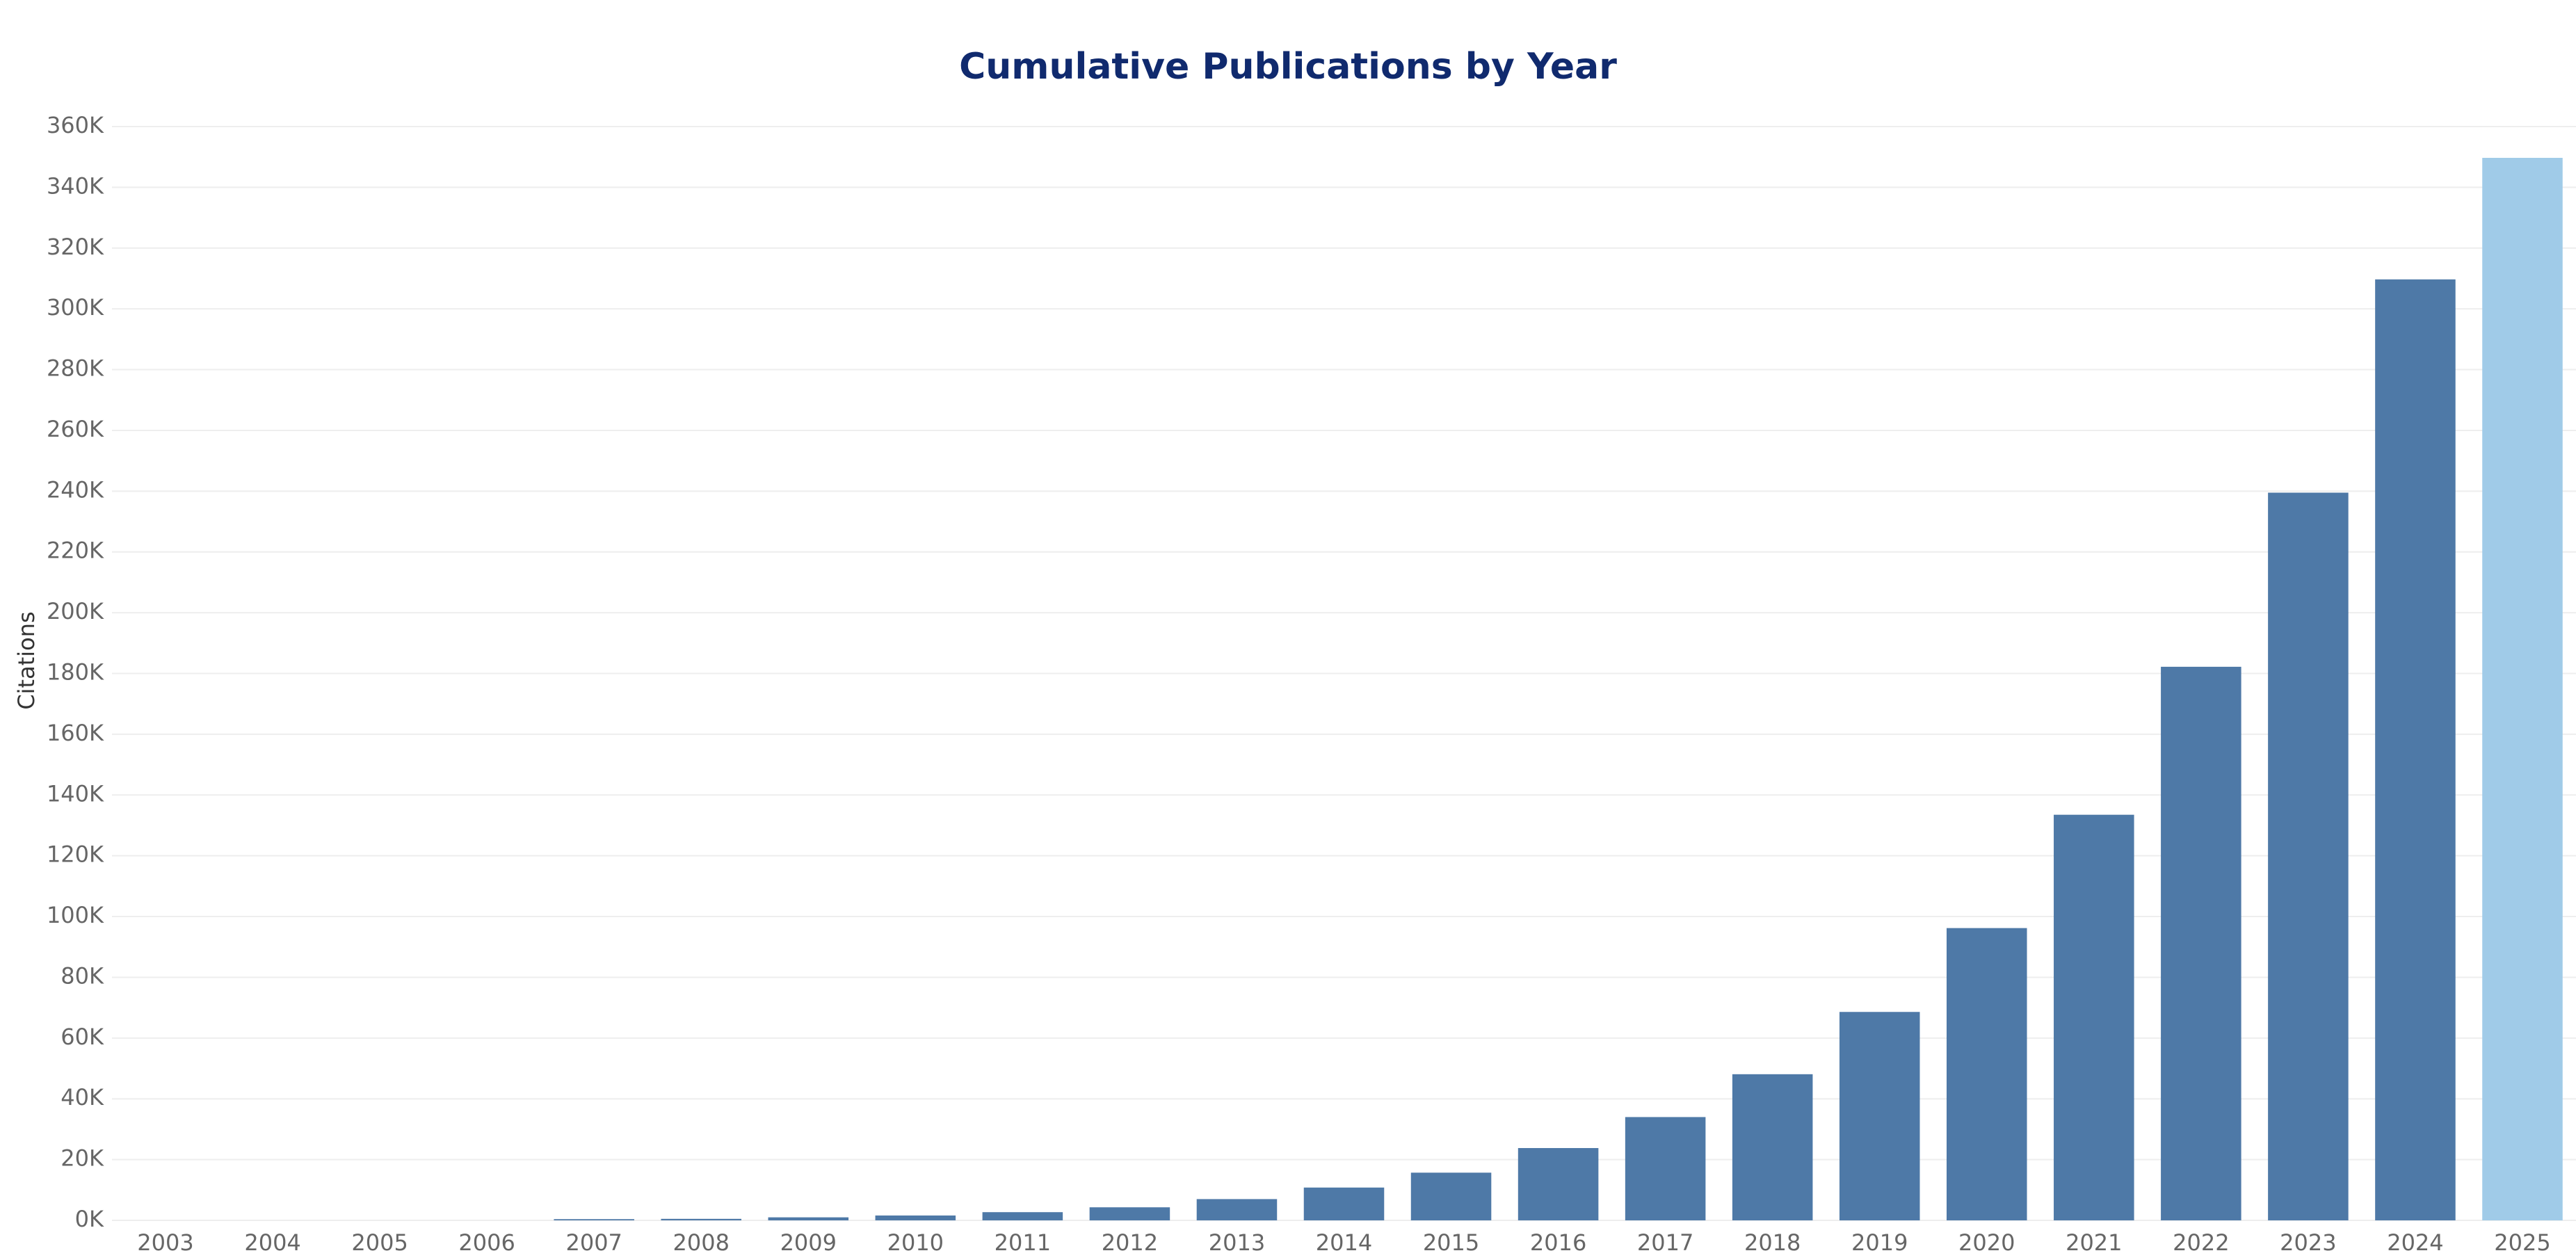 The width and height of the screenshot is (2576, 1260). I want to click on y-tick-label: 120K, so click(76, 855).